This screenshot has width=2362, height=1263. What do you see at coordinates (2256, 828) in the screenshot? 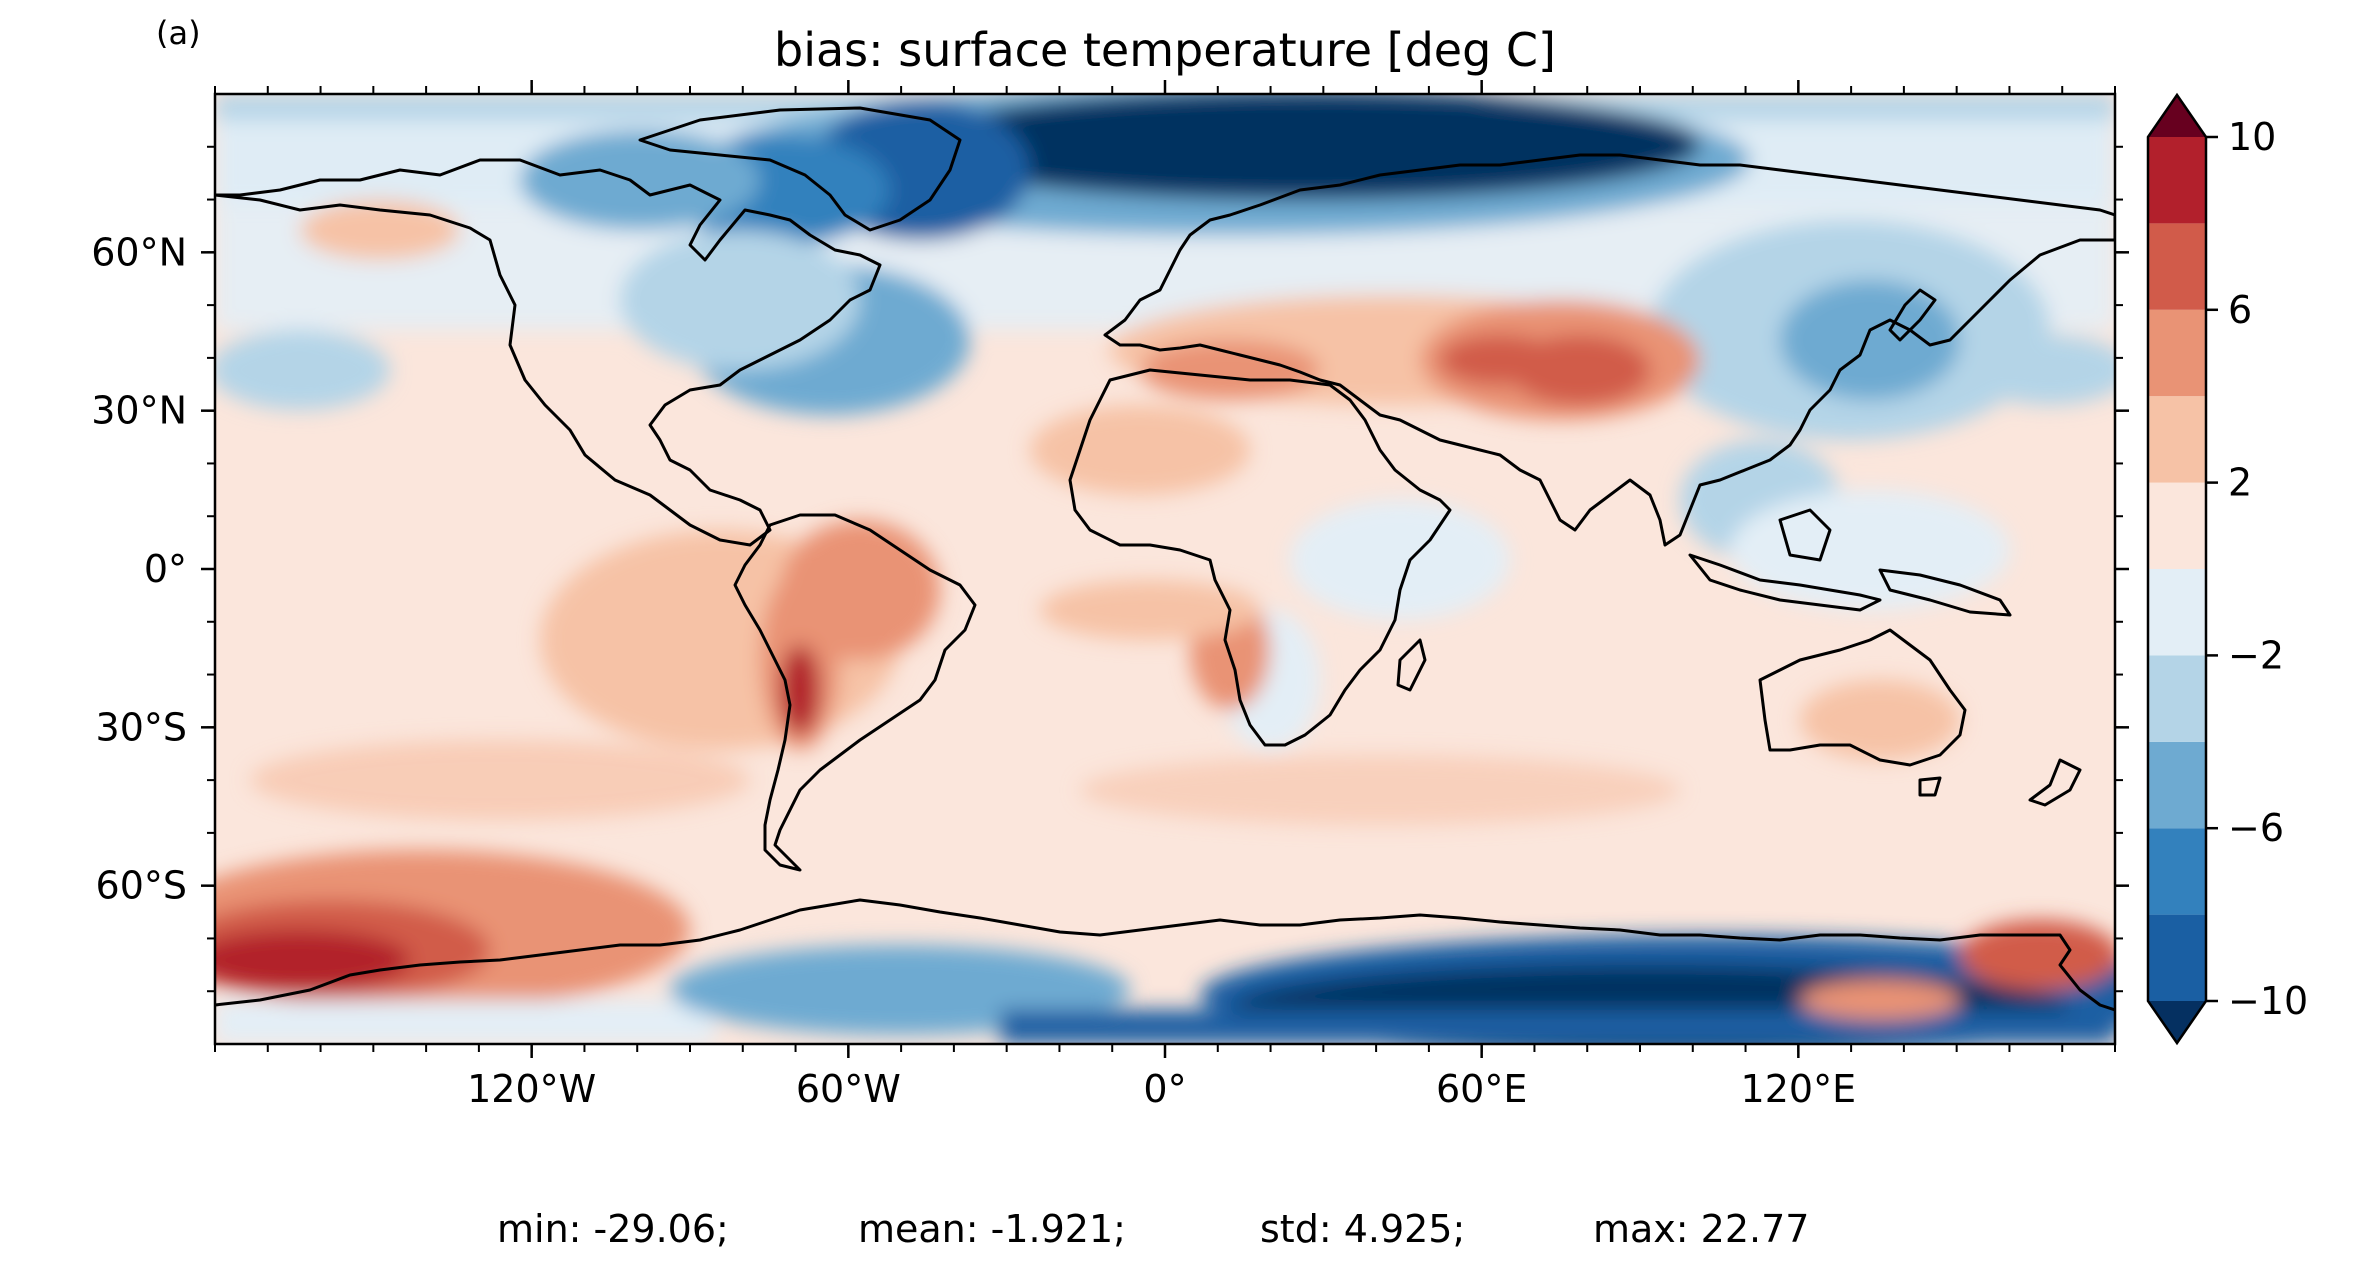
I see `colorbar-tick-label: −6` at bounding box center [2256, 828].